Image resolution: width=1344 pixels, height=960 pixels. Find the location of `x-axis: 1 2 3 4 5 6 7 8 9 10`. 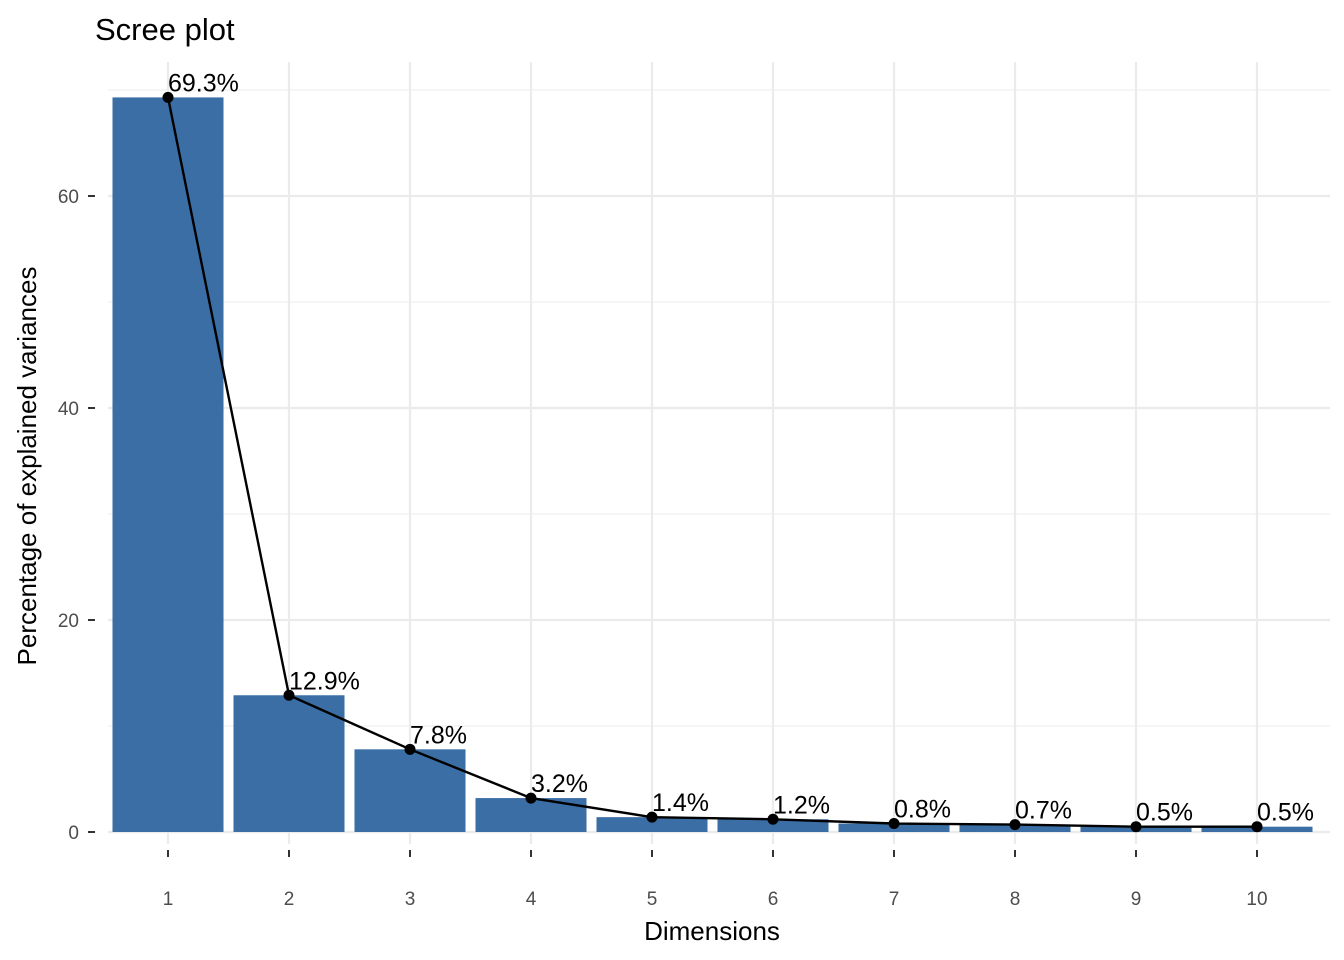

x-axis: 1 2 3 4 5 6 7 8 9 10 is located at coordinates (715, 880).